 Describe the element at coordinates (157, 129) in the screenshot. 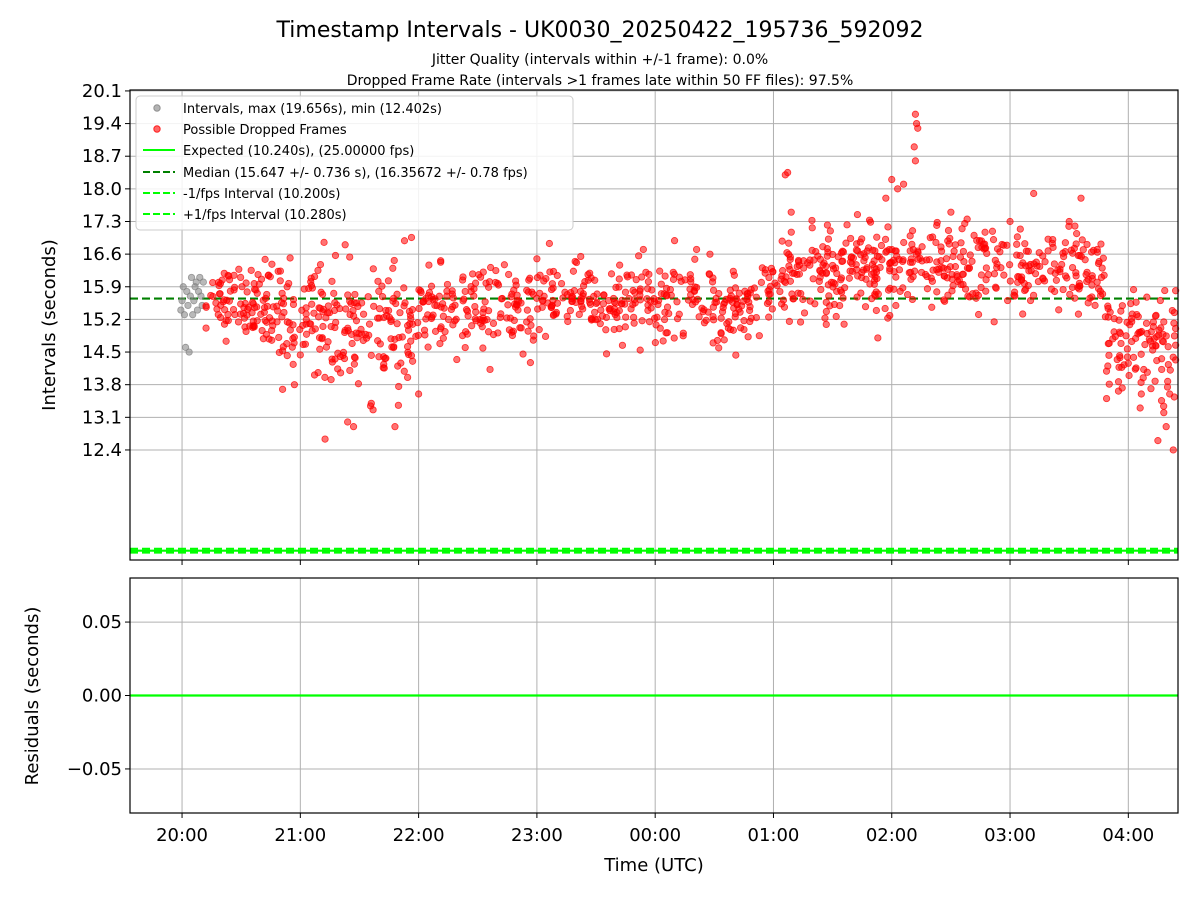

I see `legend-dropped-marker` at that location.